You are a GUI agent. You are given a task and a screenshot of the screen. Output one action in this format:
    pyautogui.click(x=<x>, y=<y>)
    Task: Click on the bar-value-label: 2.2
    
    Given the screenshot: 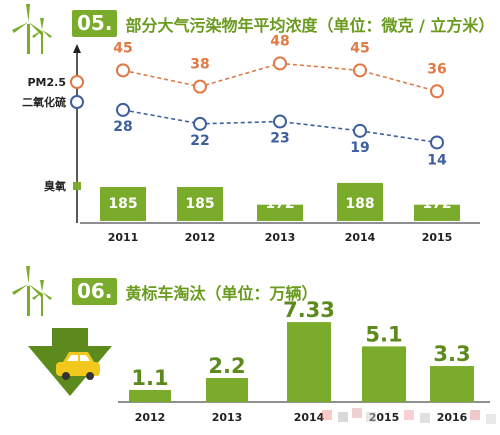 What is the action you would take?
    pyautogui.click(x=226, y=366)
    